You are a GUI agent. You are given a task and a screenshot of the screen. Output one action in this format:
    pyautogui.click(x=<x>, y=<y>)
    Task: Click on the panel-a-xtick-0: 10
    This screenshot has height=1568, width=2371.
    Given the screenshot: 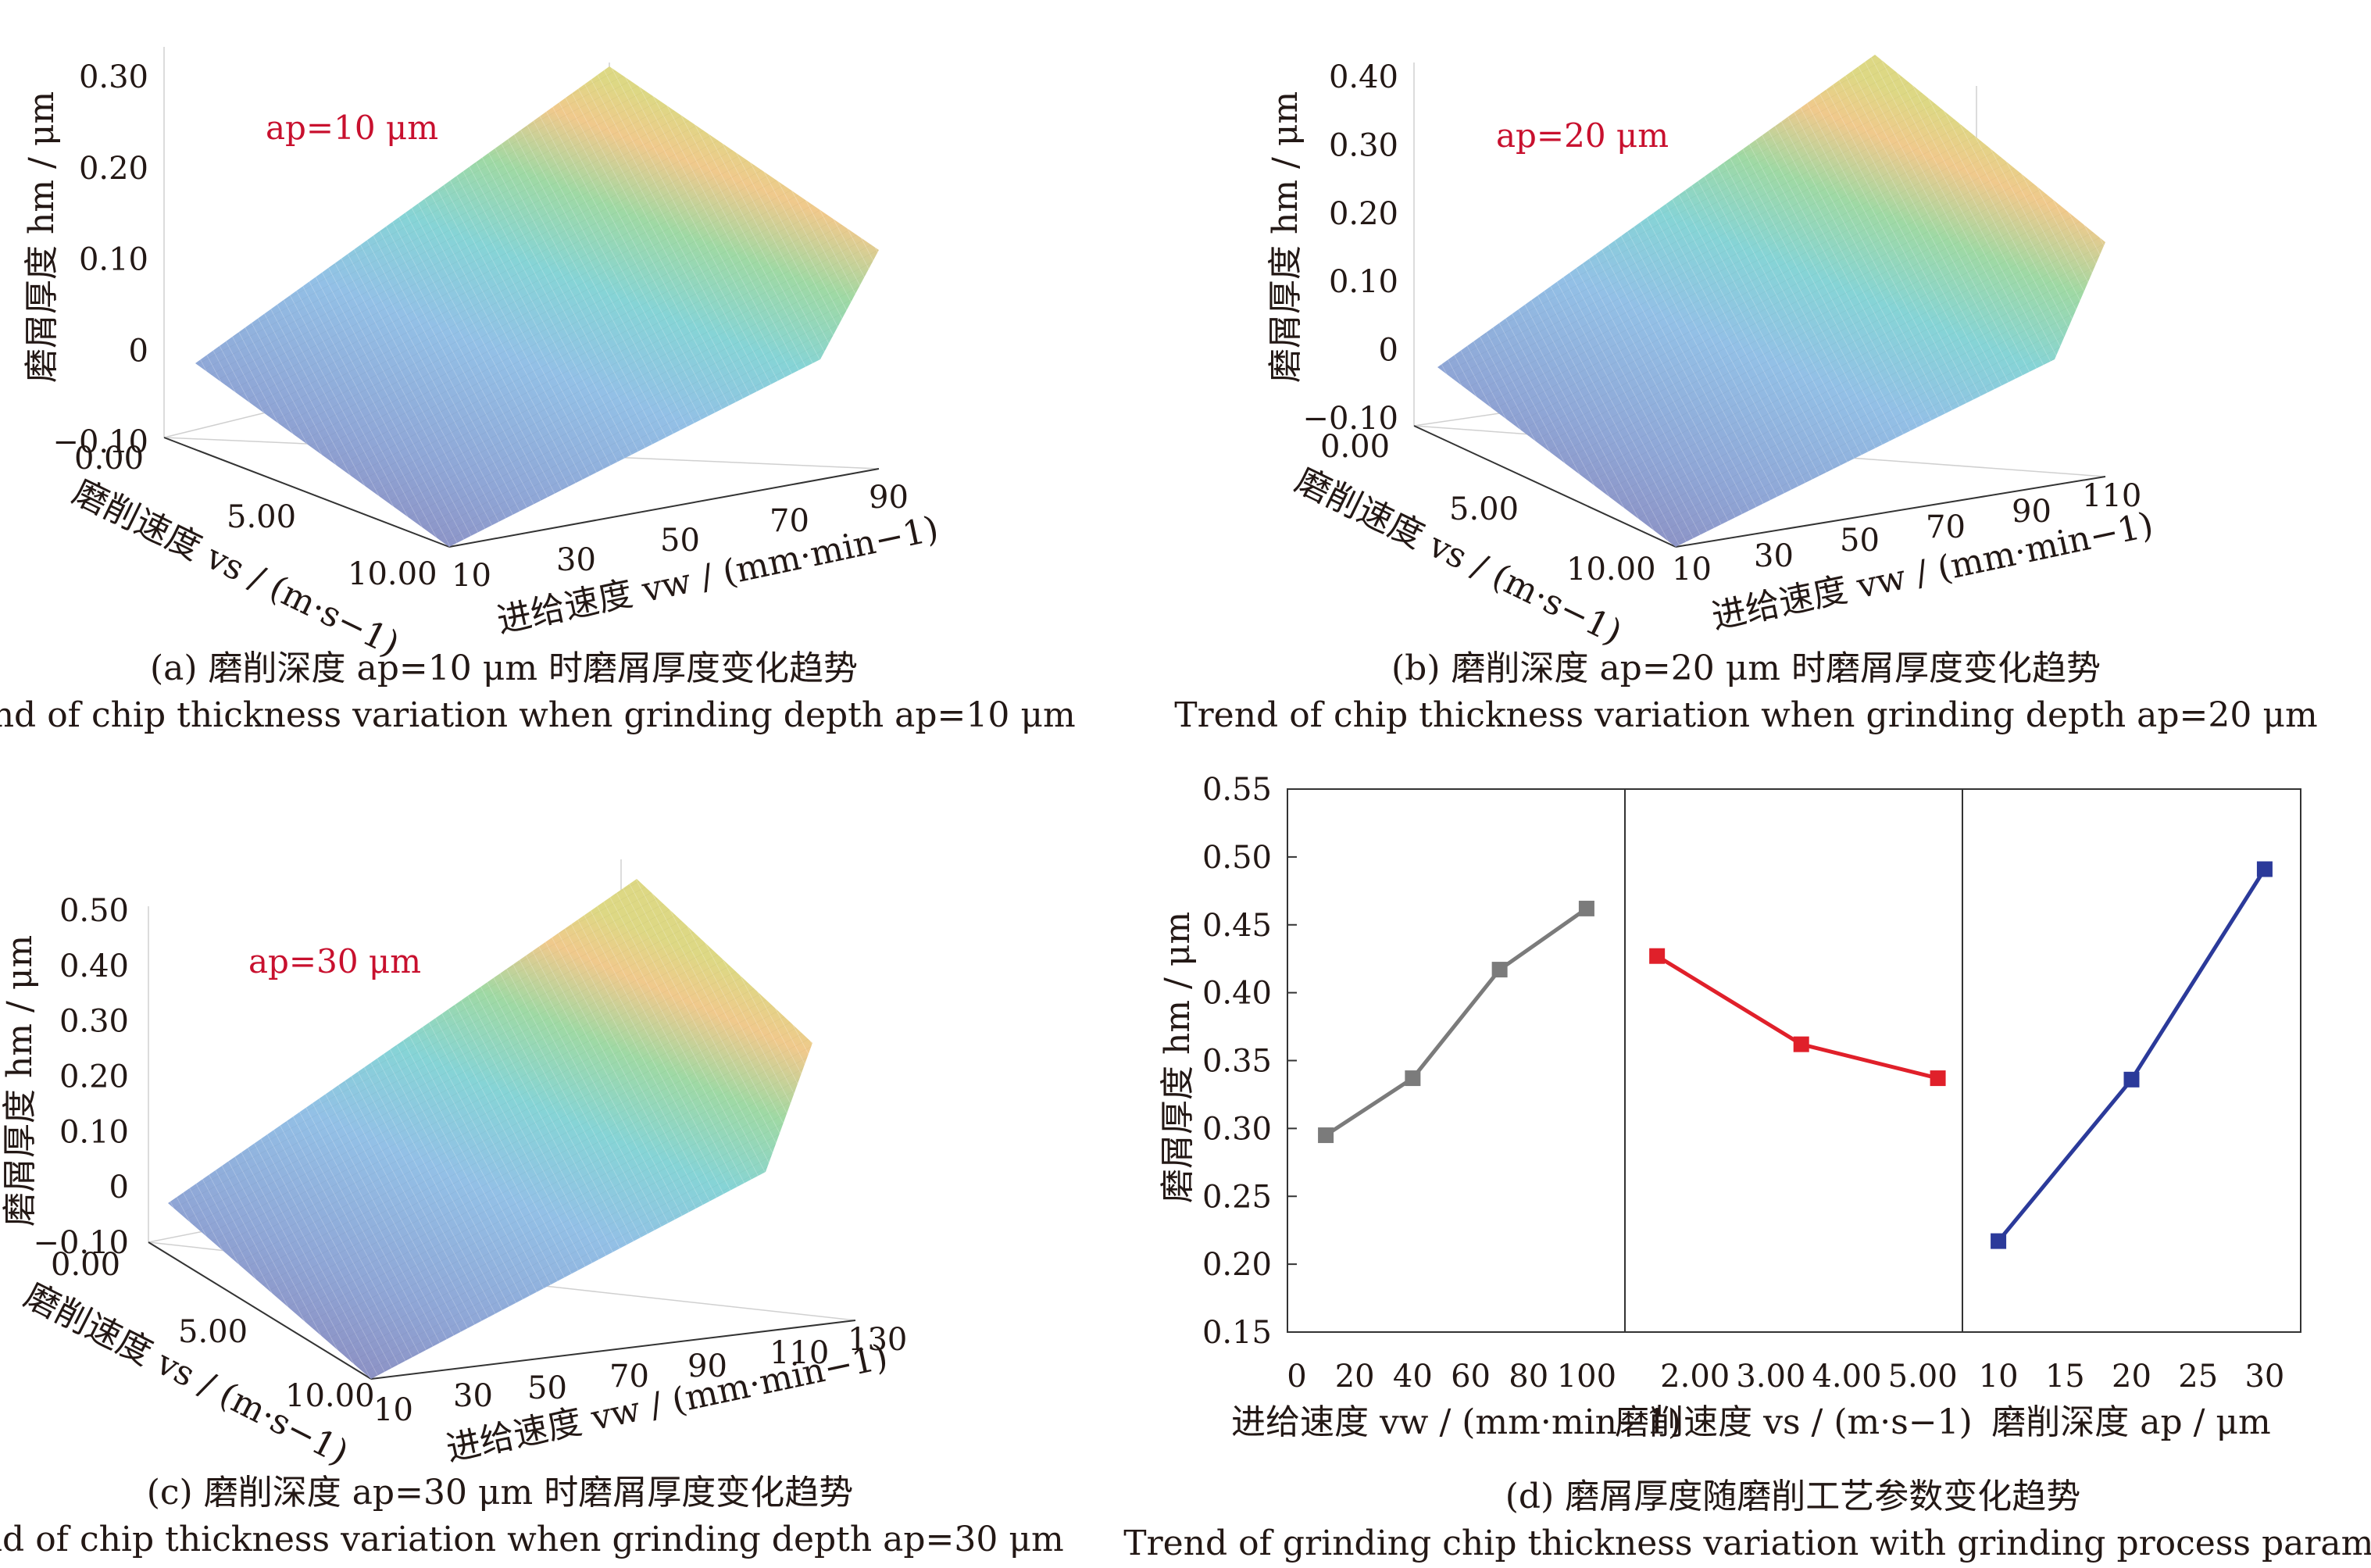 What is the action you would take?
    pyautogui.click(x=471, y=576)
    